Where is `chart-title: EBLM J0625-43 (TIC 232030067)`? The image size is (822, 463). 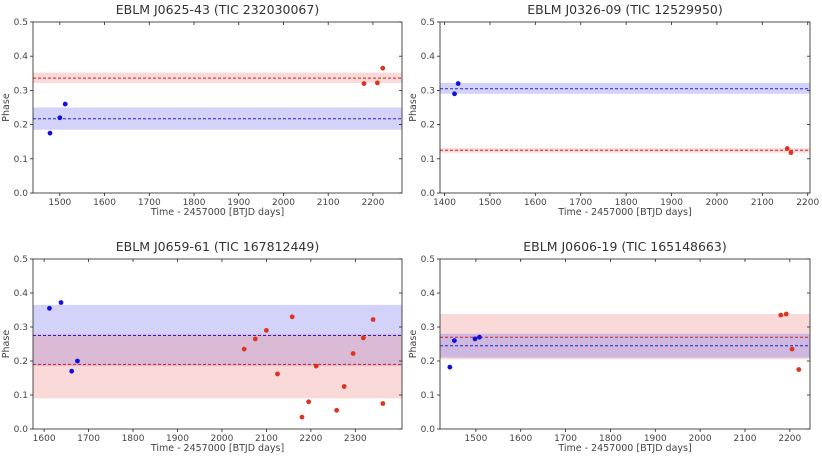 chart-title: EBLM J0625-43 (TIC 232030067) is located at coordinates (217, 9).